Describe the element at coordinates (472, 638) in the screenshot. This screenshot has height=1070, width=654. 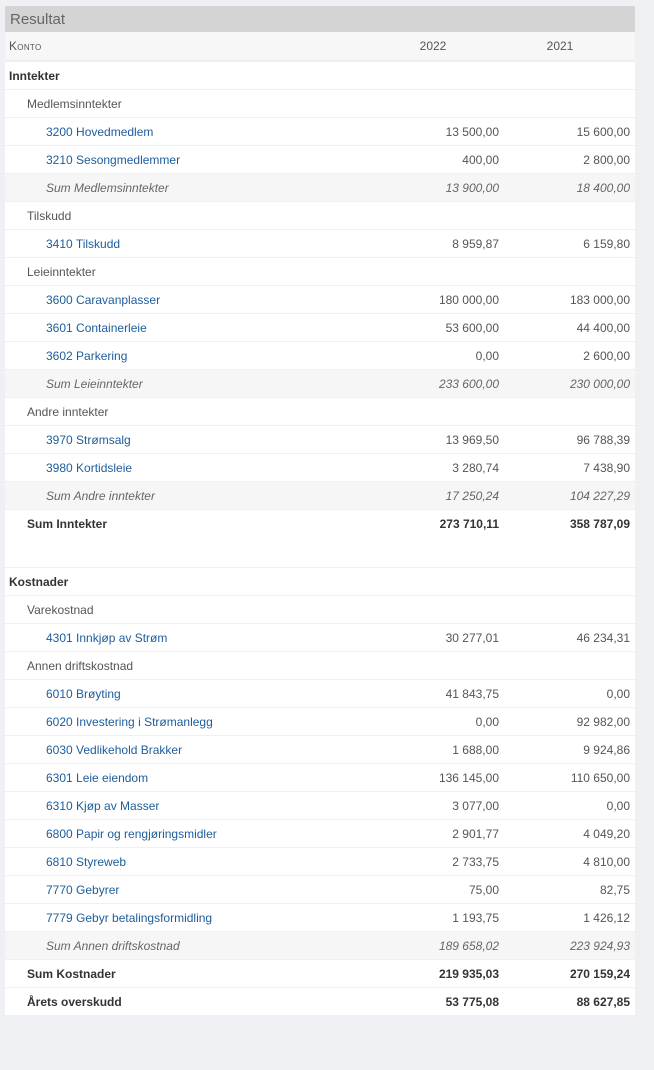
I see `value-2022: 30 277,01` at that location.